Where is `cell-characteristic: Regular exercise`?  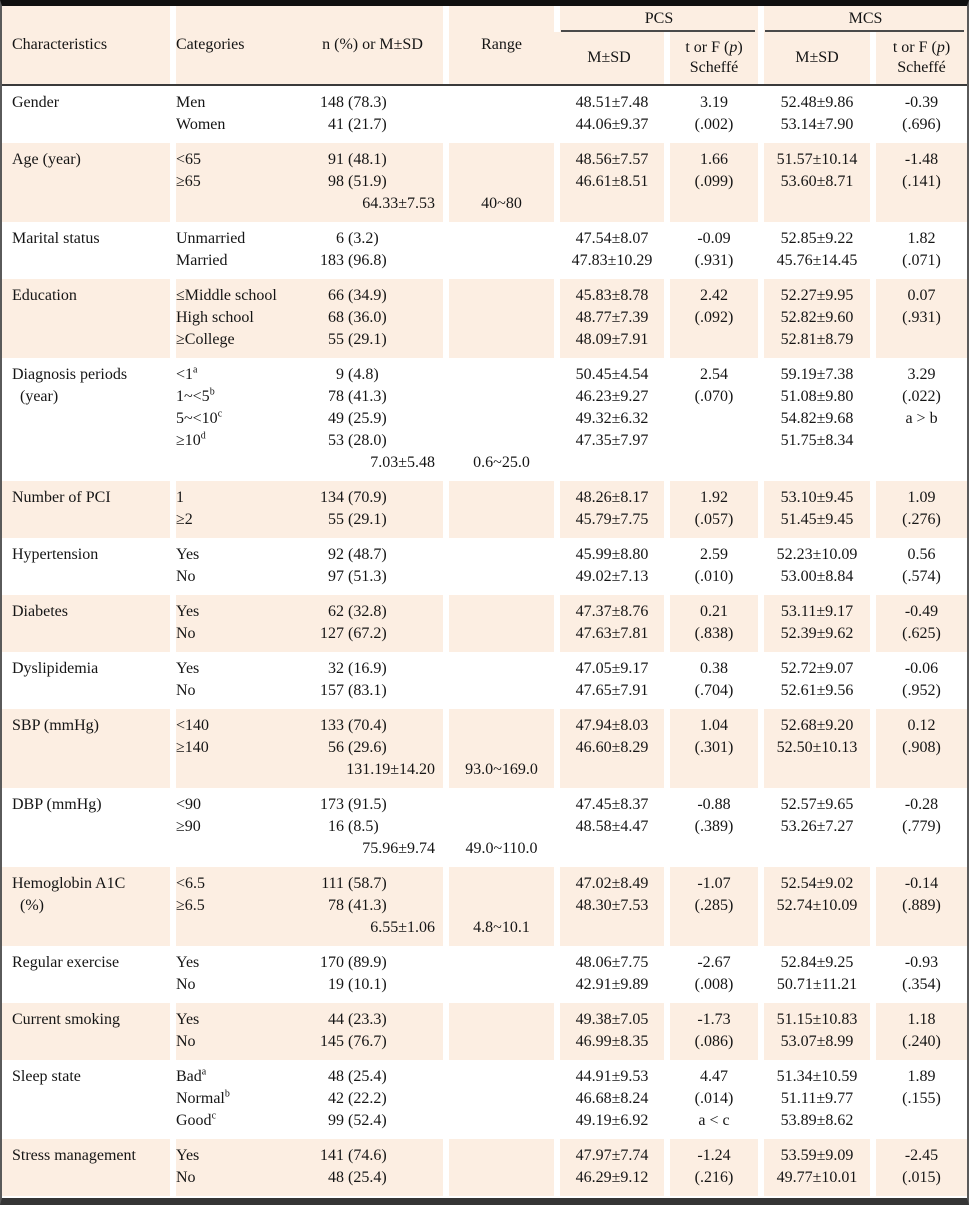
cell-characteristic: Regular exercise is located at coordinates (66, 962).